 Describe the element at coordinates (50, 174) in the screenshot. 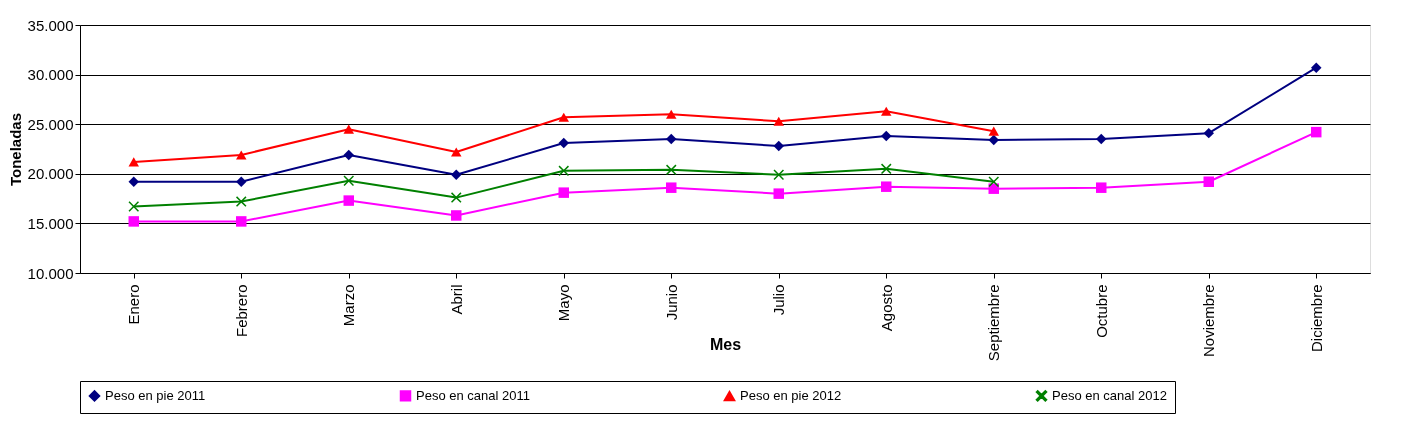

I see `y-tick-label: 20.000` at that location.